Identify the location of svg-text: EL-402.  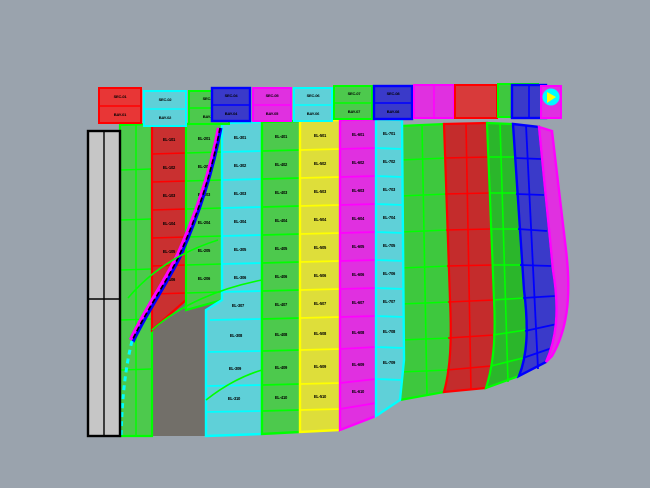
(281, 164).